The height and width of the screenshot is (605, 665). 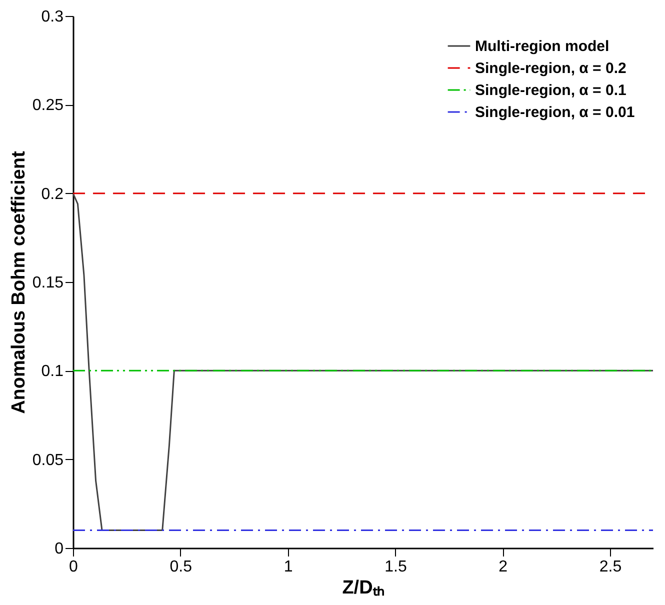 What do you see at coordinates (48, 105) in the screenshot?
I see `y-tick-label: 0.25` at bounding box center [48, 105].